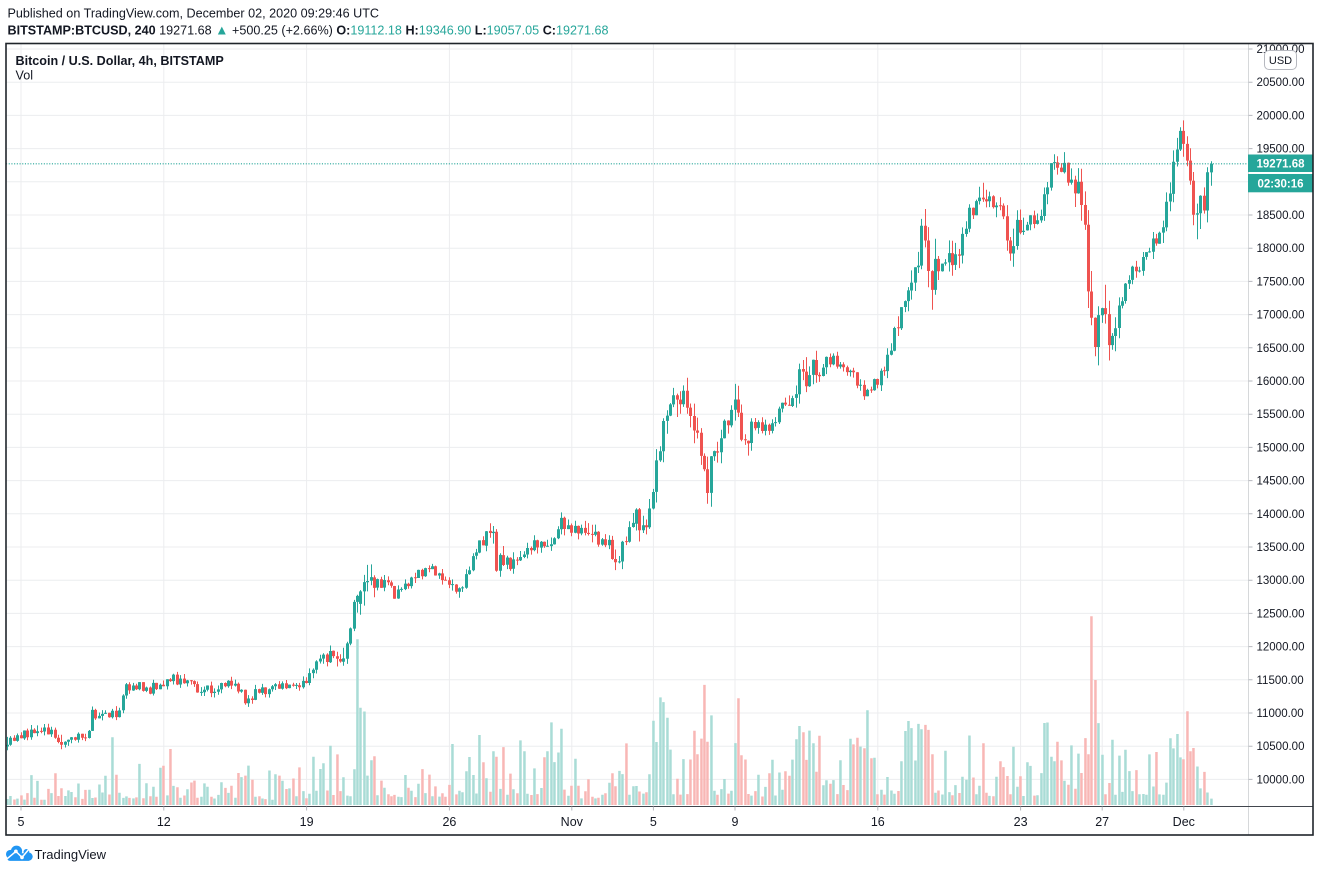  I want to click on svg-text: 14000.00, so click(1281, 515).